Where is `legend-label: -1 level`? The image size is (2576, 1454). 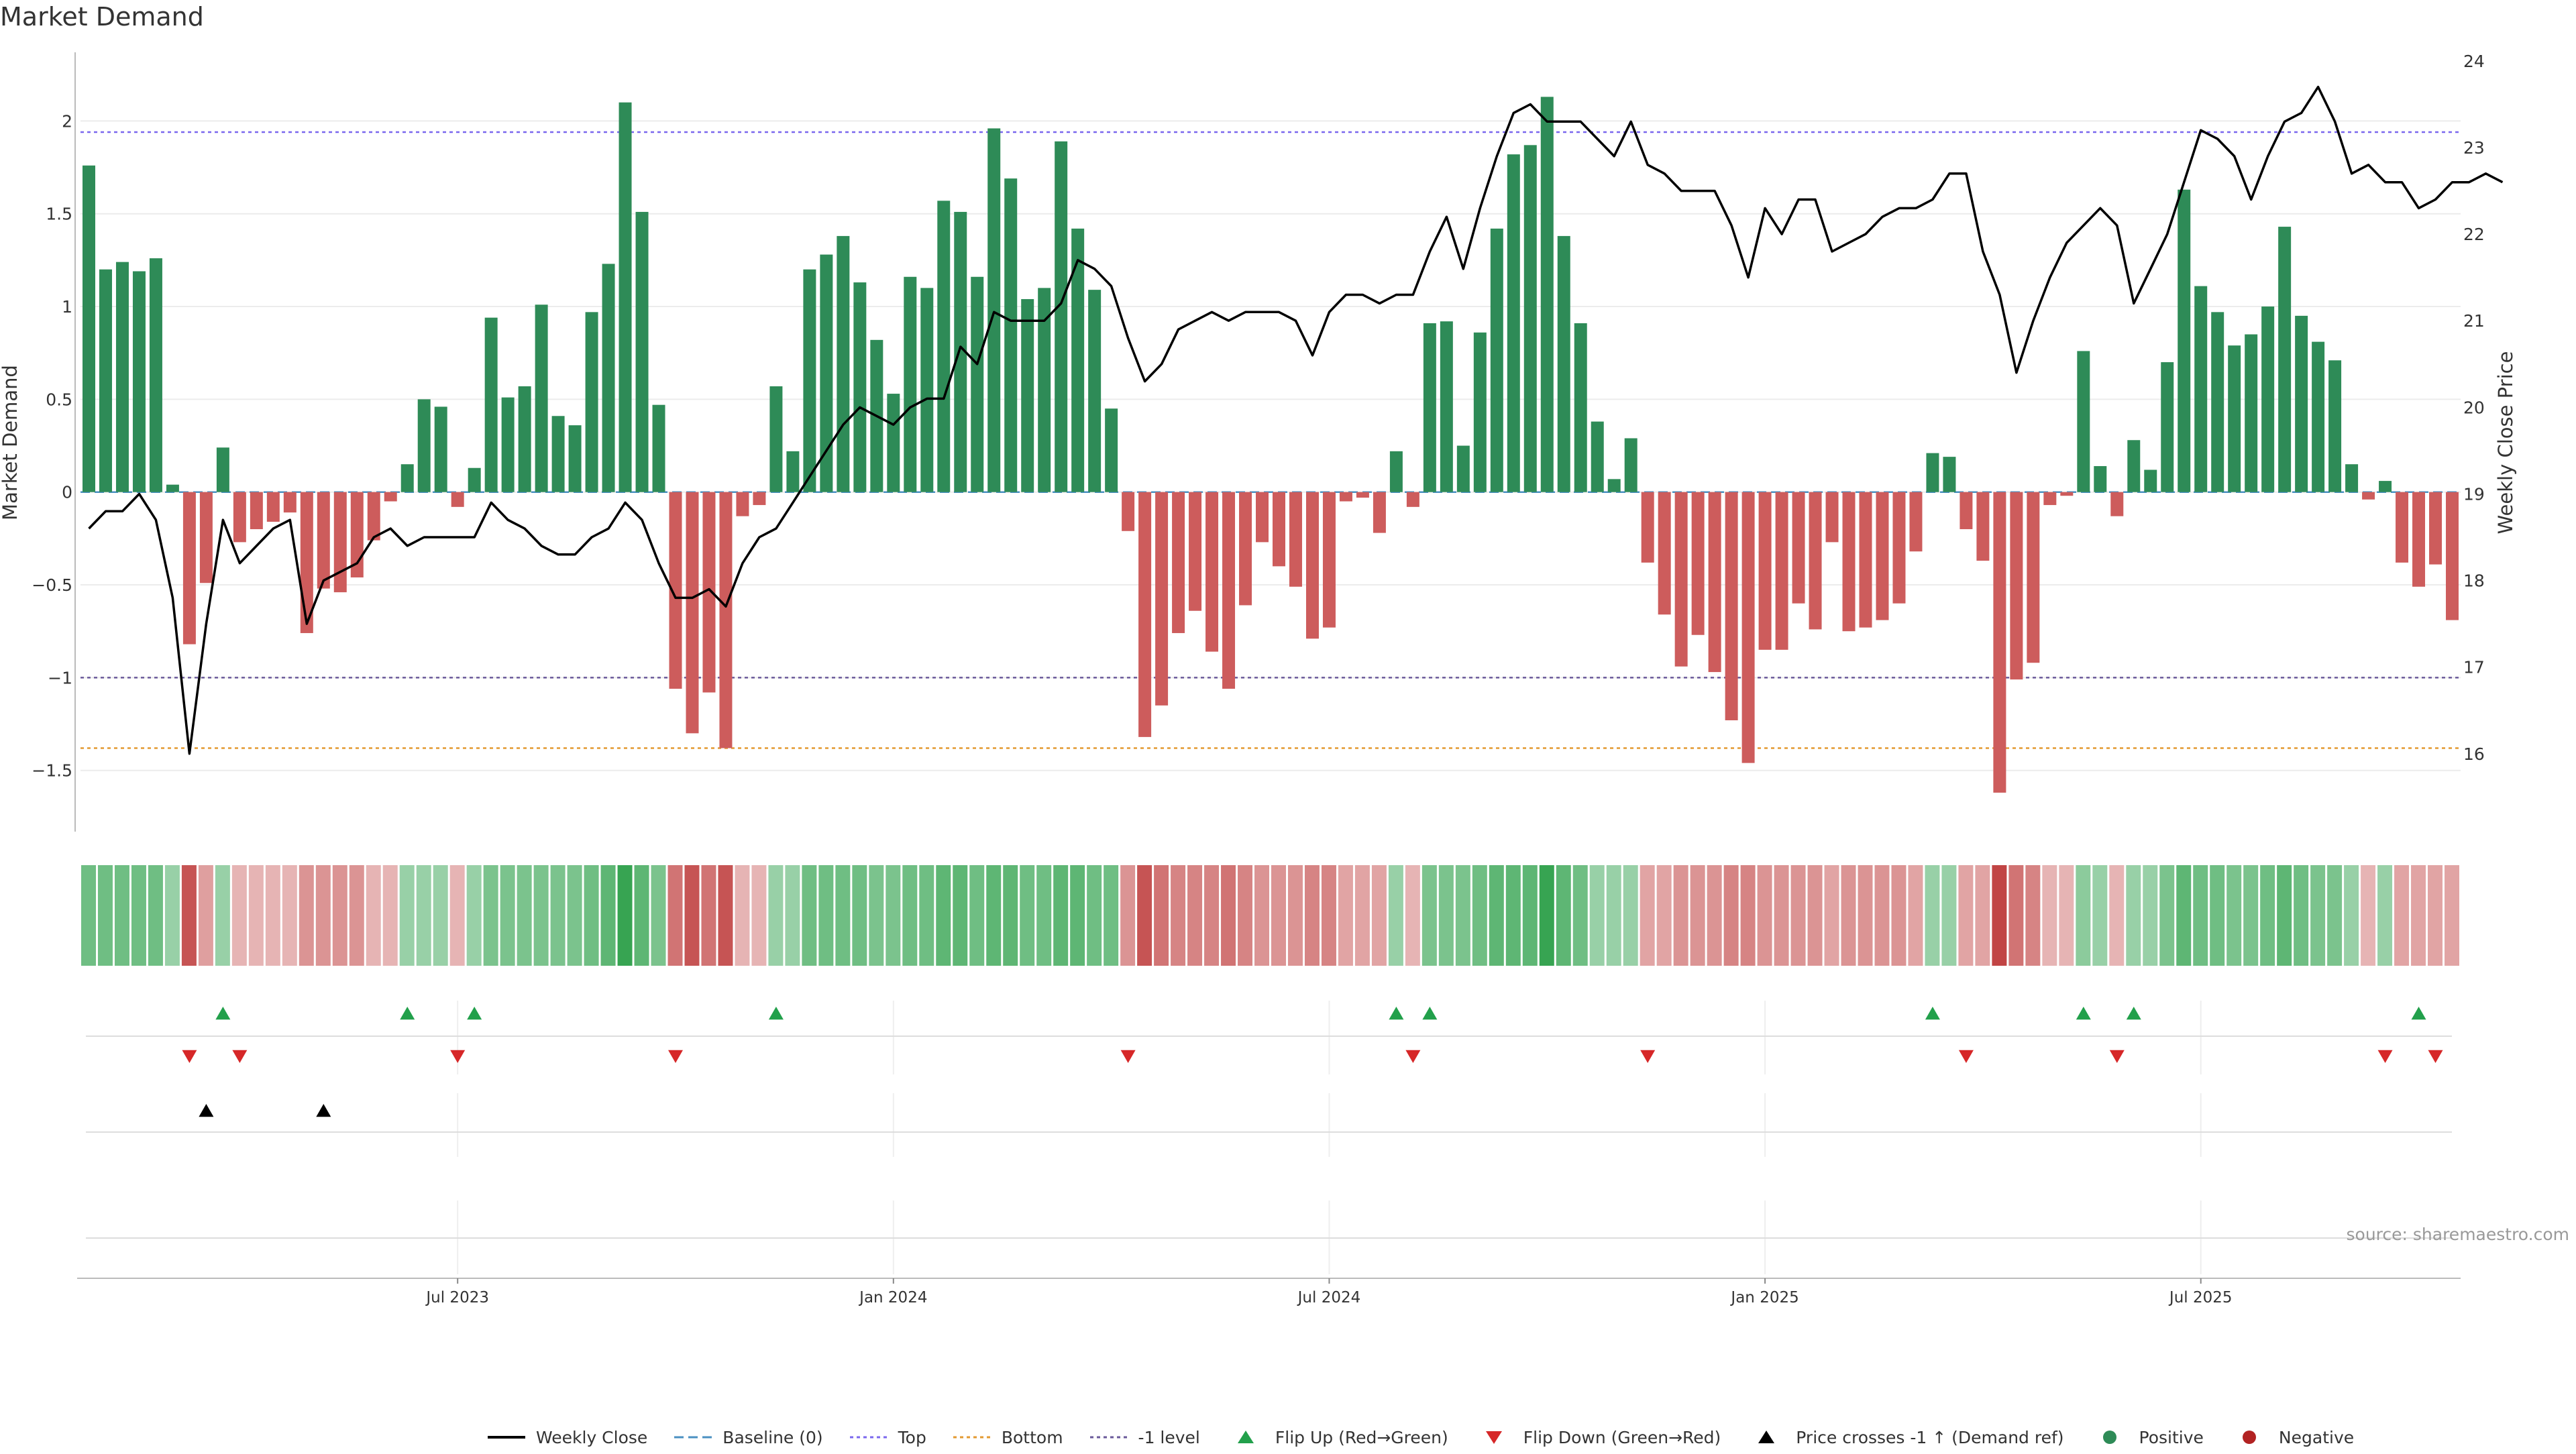
legend-label: -1 level is located at coordinates (1169, 1437).